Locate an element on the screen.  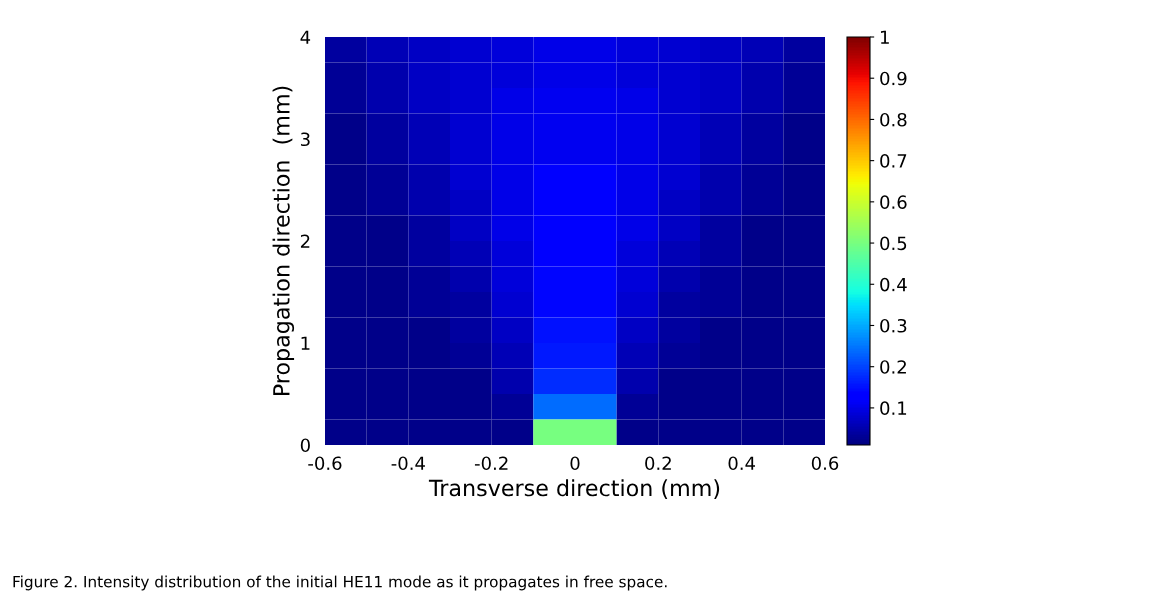
y-axis-title: Propagation direction (mm) is located at coordinates (283, 241).